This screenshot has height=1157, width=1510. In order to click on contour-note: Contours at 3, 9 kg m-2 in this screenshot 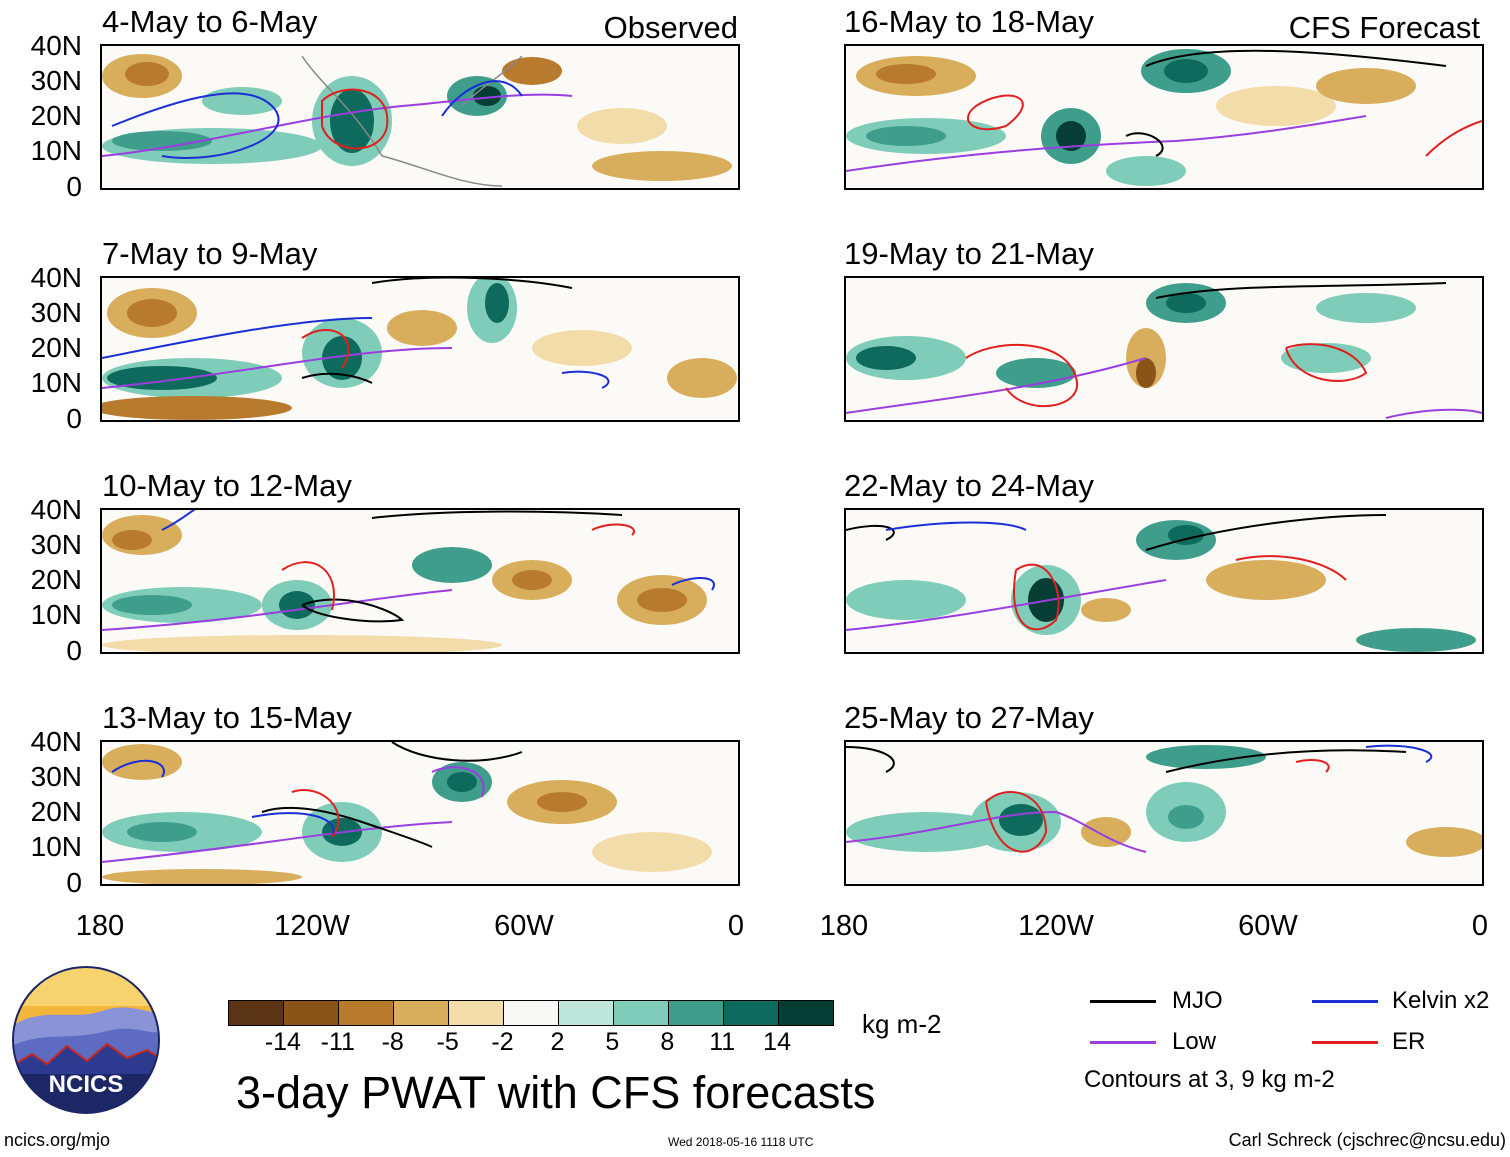, I will do `click(1209, 1079)`.